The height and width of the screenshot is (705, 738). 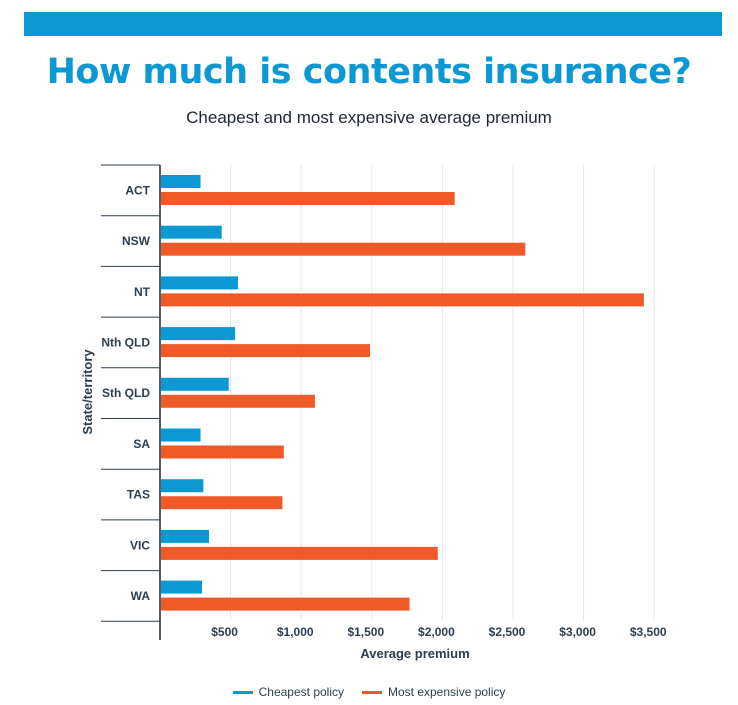 I want to click on x-tick-label-0: $500, so click(x=224, y=632).